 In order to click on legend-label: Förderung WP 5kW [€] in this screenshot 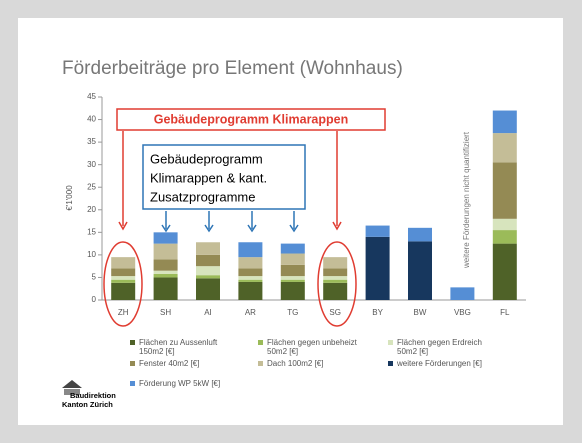, I will do `click(180, 383)`.